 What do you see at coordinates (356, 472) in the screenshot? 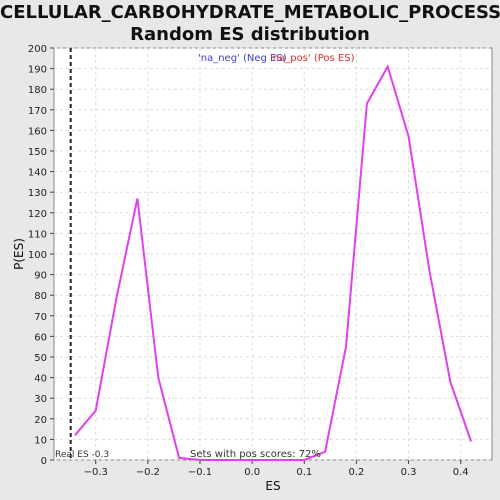
I see `x-tick-label: 0.2` at bounding box center [356, 472].